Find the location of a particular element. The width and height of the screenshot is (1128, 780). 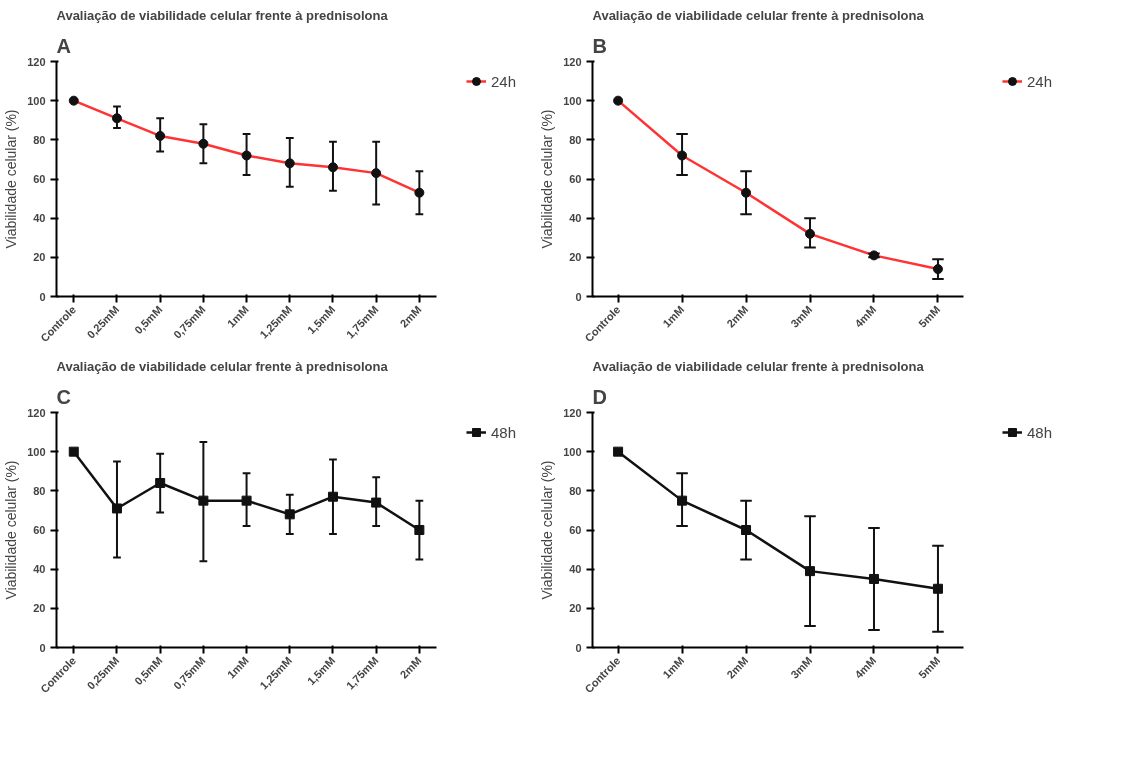

text: C is located at coordinates (63, 396).